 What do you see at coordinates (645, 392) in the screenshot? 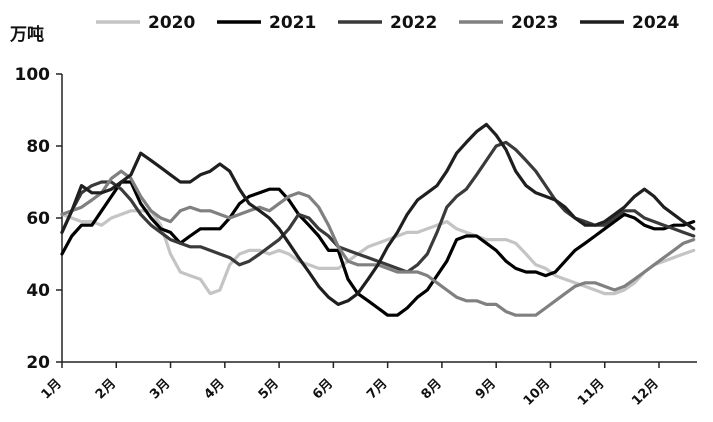
I see `x-tick-label: 12月` at bounding box center [645, 392].